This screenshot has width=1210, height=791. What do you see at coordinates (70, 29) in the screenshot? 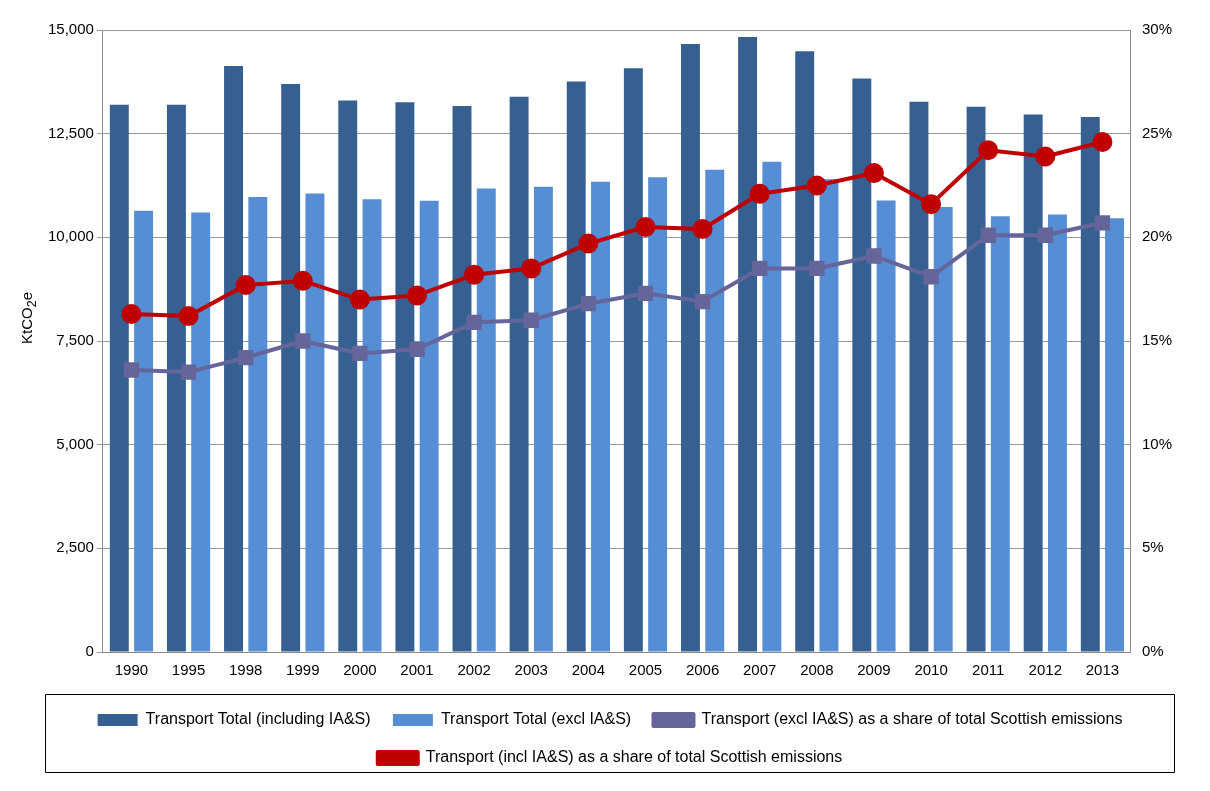
I see `y-tick-label: 15,000` at bounding box center [70, 29].